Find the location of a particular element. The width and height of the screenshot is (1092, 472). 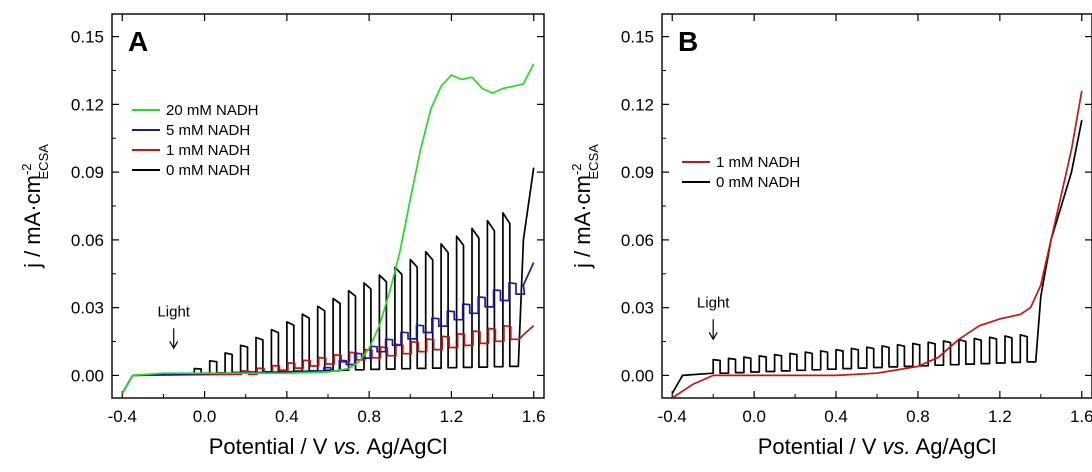

legend: 1 mM NADH 0 mM NADH is located at coordinates (741, 172).